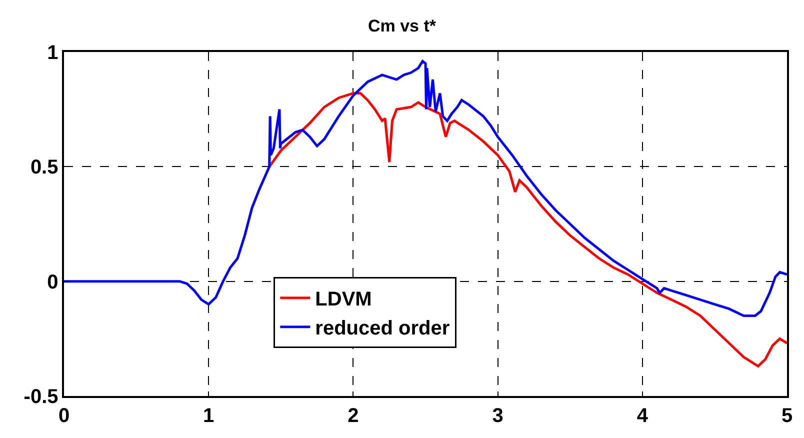 This screenshot has height=438, width=804. What do you see at coordinates (498, 415) in the screenshot?
I see `x-tick-label: 3` at bounding box center [498, 415].